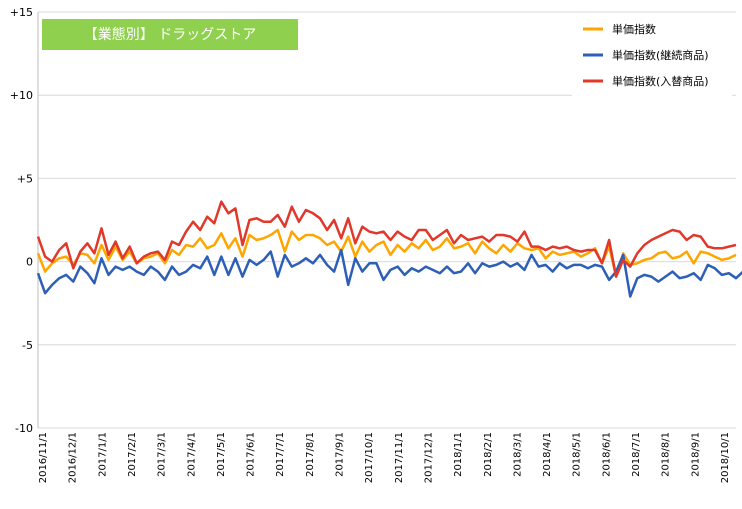 The width and height of the screenshot is (742, 509). I want to click on x-tick-label: 2017/12/1, so click(428, 457).